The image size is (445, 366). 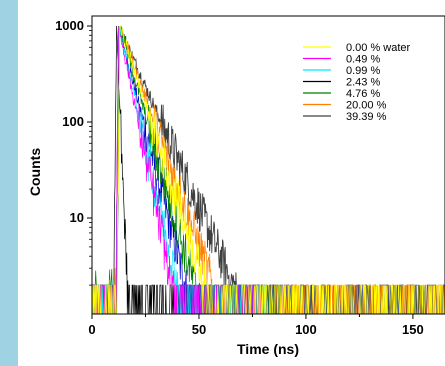 I want to click on legend-label: 2.43 %, so click(x=363, y=83).